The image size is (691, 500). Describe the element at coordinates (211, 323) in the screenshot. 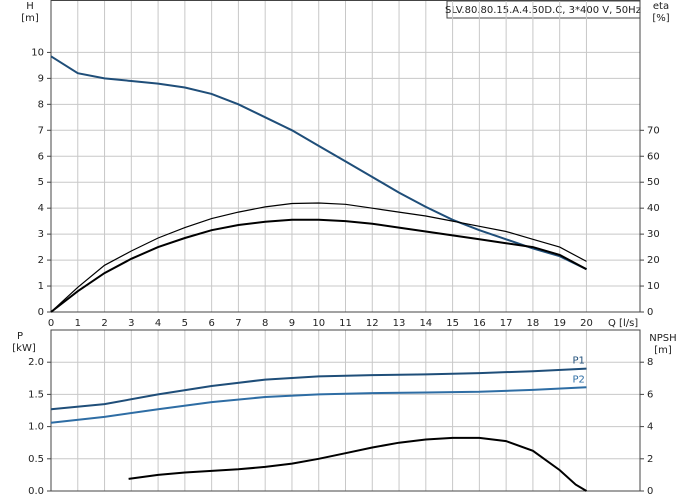

I see `x-tick-label: 6` at that location.